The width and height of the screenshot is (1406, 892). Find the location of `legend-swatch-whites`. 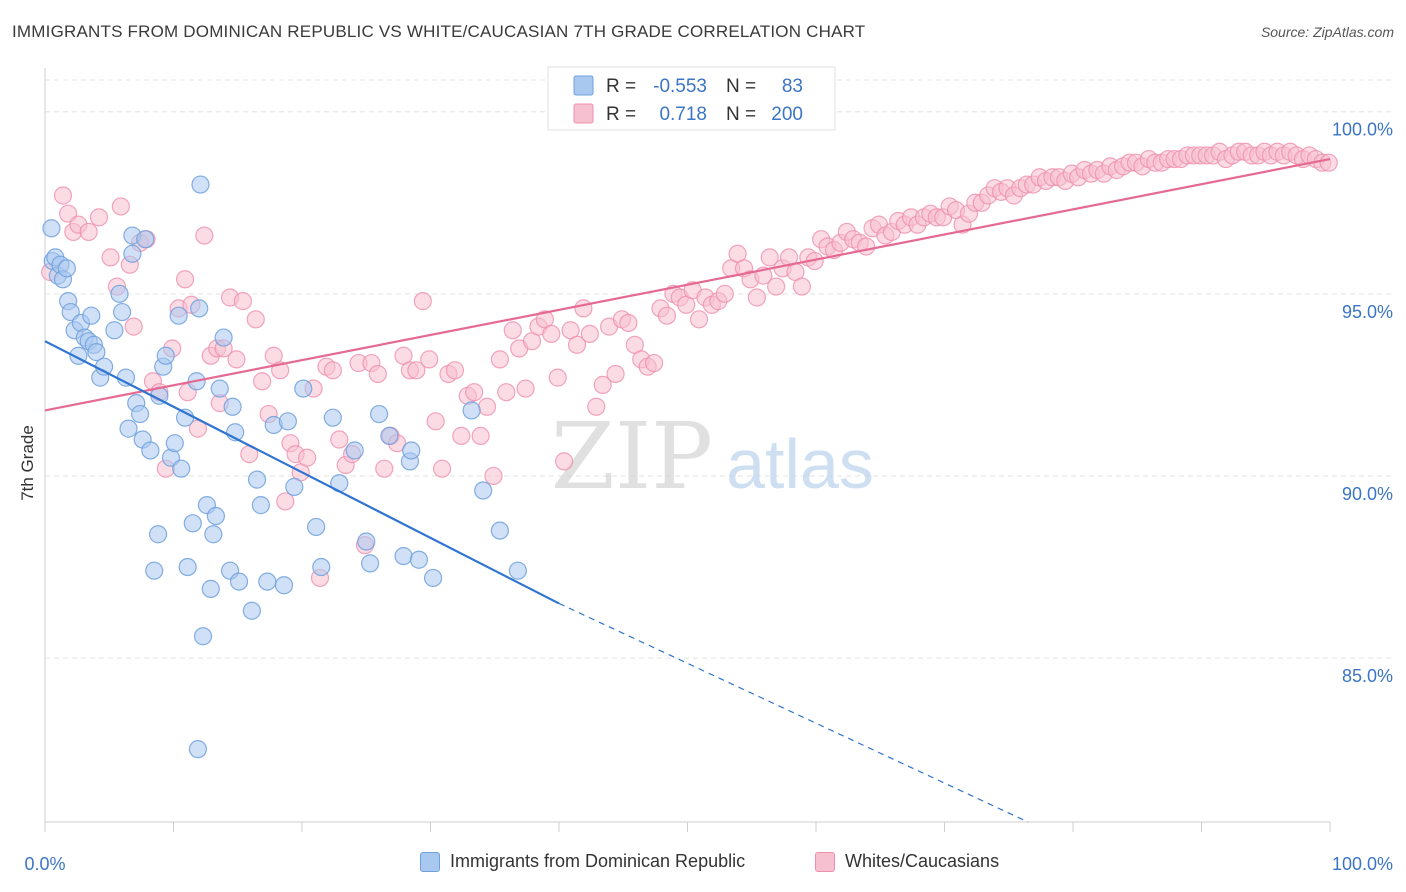

legend-swatch-whites is located at coordinates (825, 861).